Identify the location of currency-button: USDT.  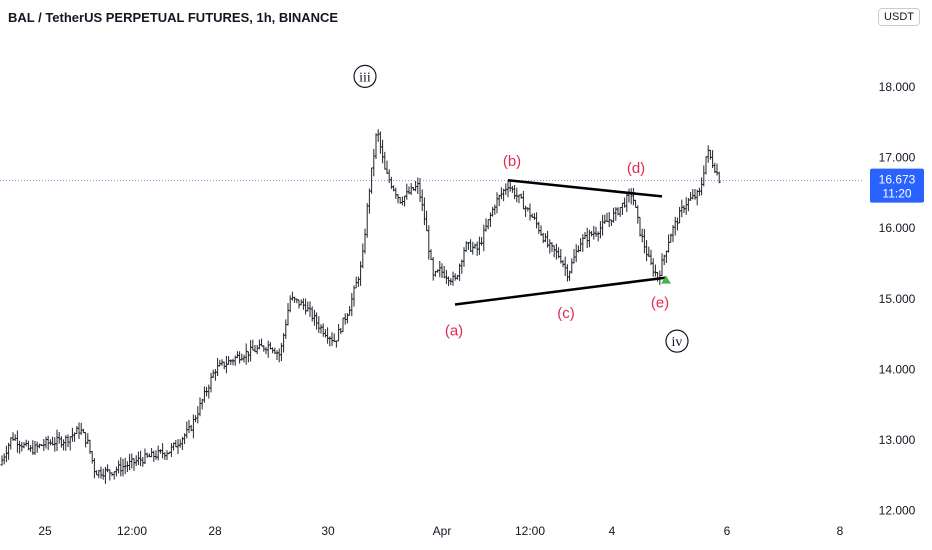
(899, 17).